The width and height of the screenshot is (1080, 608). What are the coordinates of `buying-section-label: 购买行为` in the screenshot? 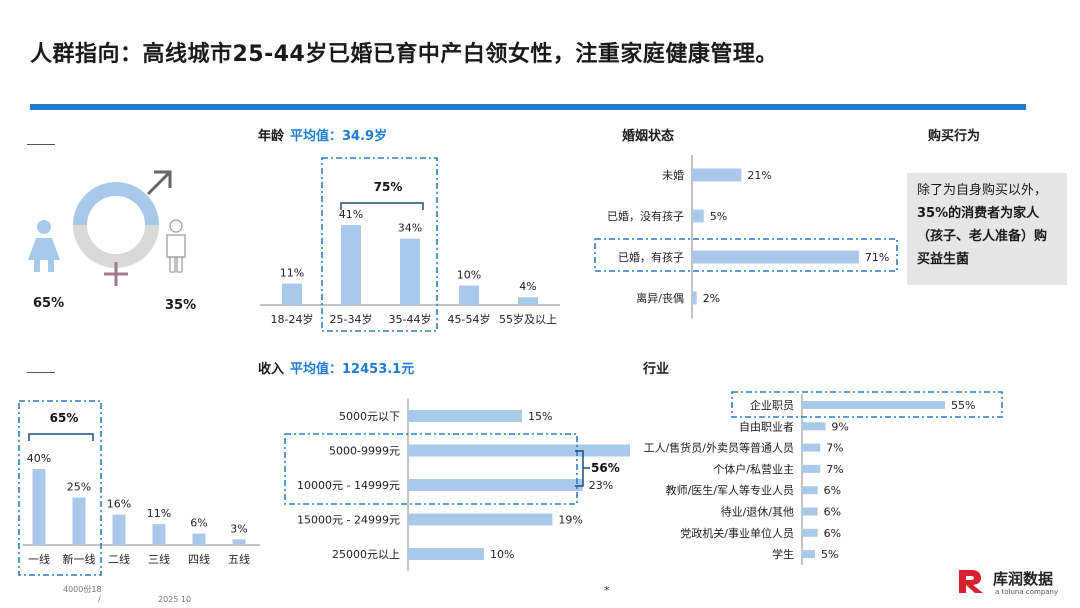 It's located at (954, 136).